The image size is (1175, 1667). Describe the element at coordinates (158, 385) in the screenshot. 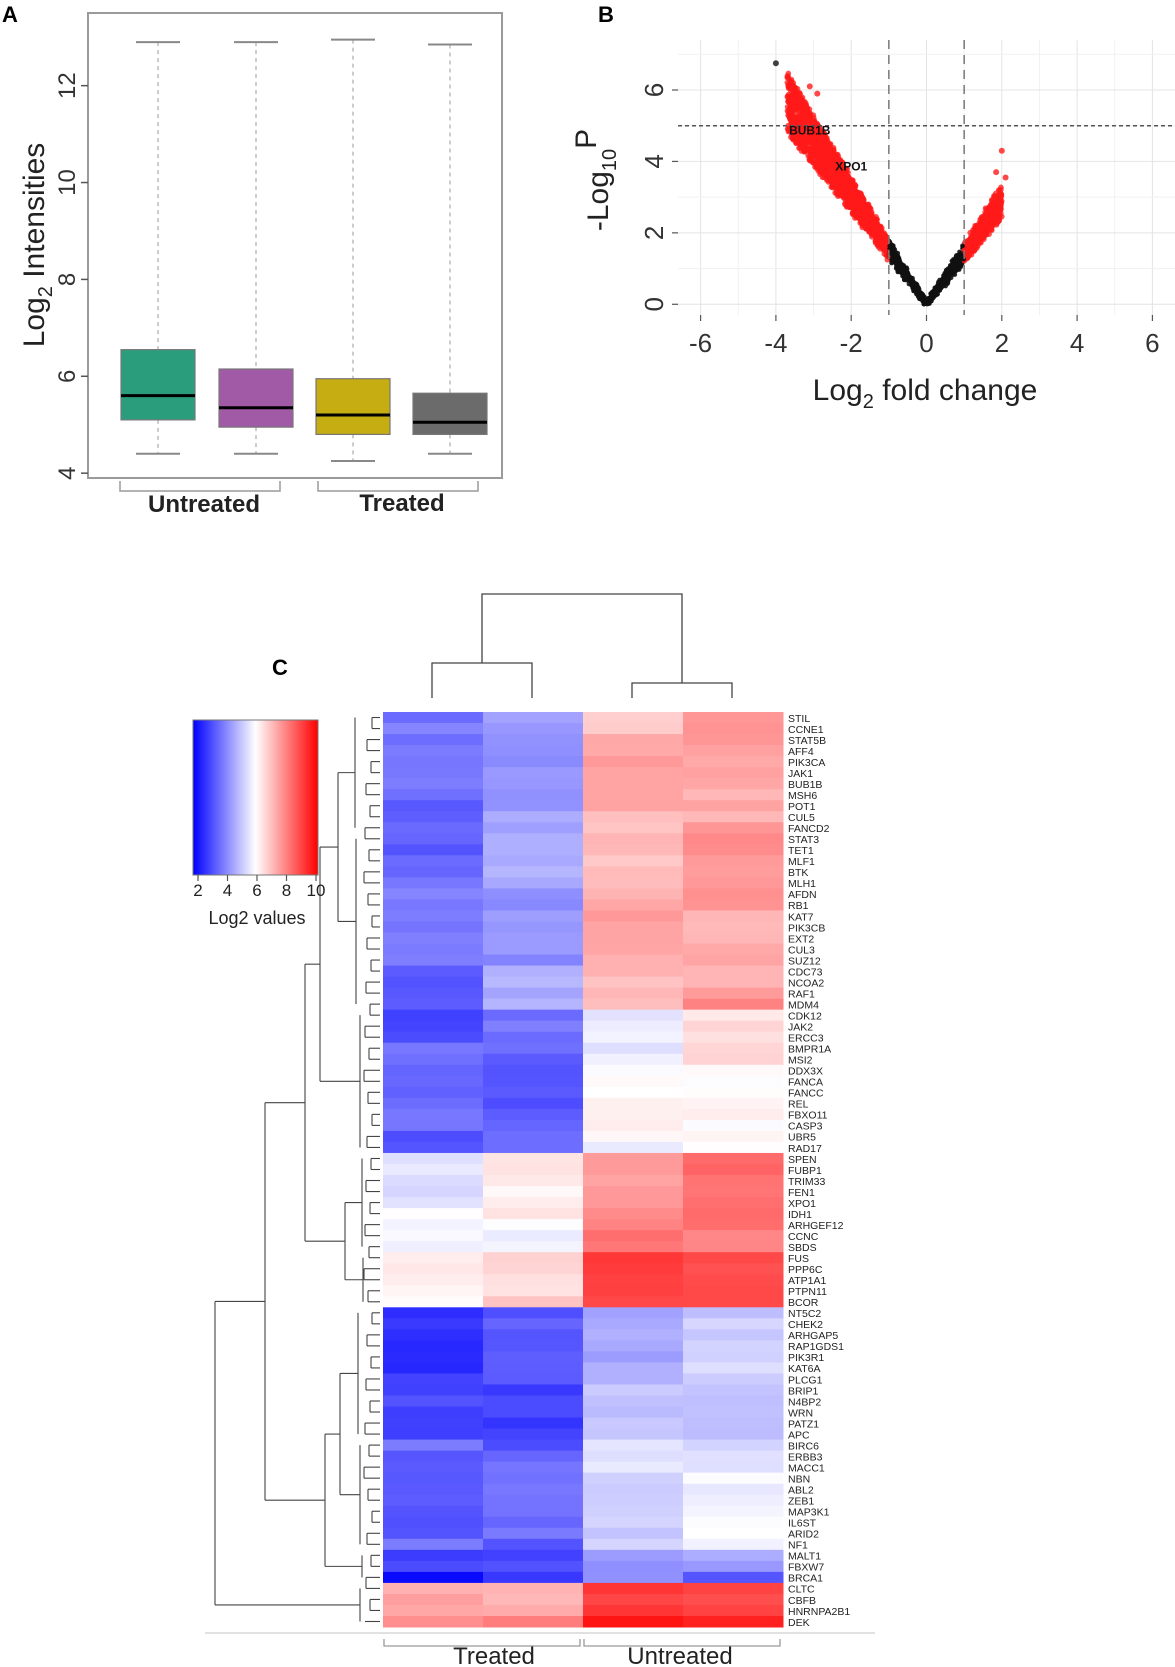

I see `box-body` at that location.